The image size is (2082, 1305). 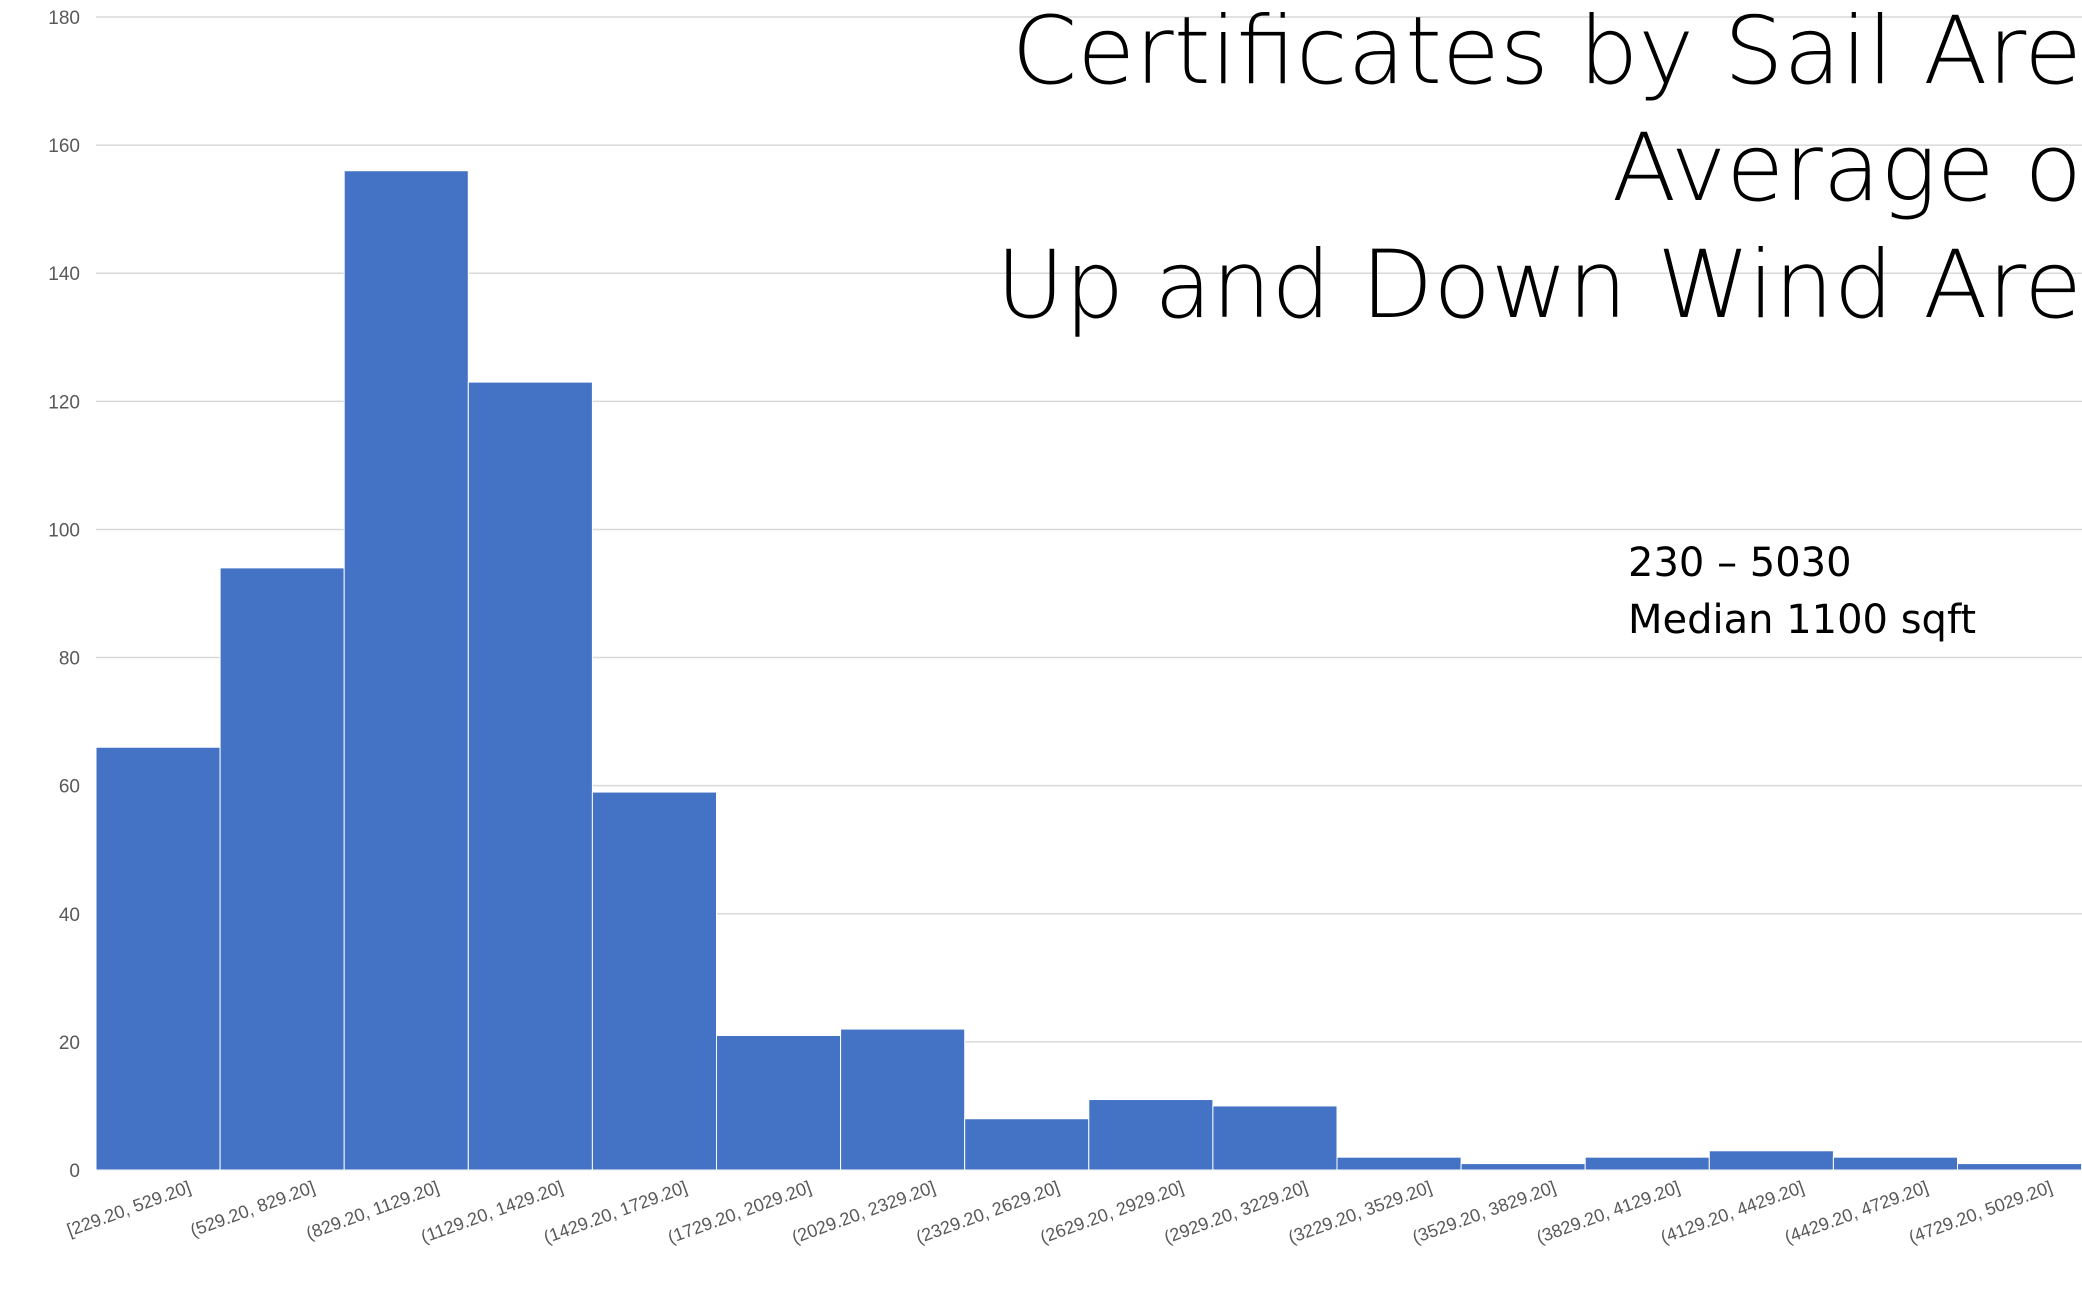 I want to click on title-line-1: Certificates by Sail Are, so click(x=1547, y=53).